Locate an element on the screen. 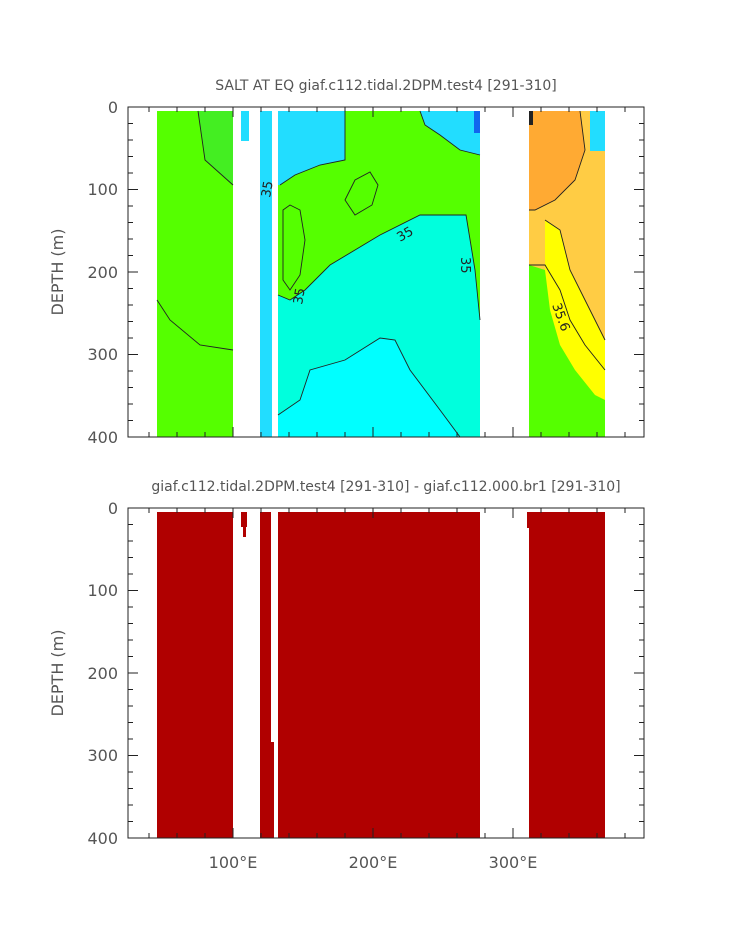 This screenshot has width=733, height=945. top-strip-a is located at coordinates (245, 126).